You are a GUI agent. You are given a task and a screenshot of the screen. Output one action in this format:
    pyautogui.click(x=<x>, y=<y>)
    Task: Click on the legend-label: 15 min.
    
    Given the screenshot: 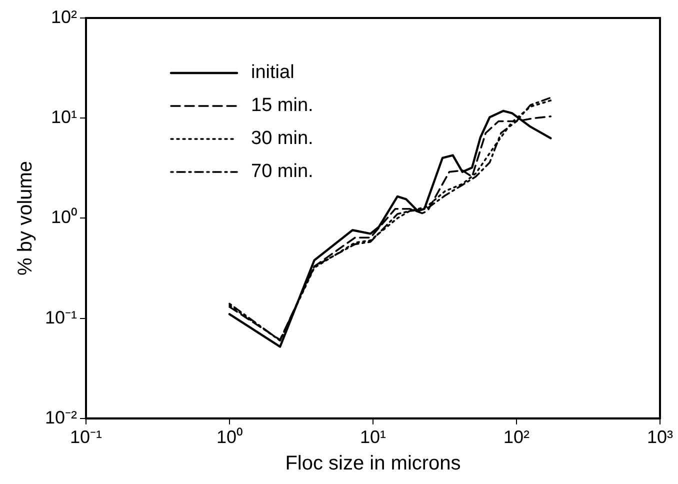 What is the action you would take?
    pyautogui.click(x=282, y=105)
    